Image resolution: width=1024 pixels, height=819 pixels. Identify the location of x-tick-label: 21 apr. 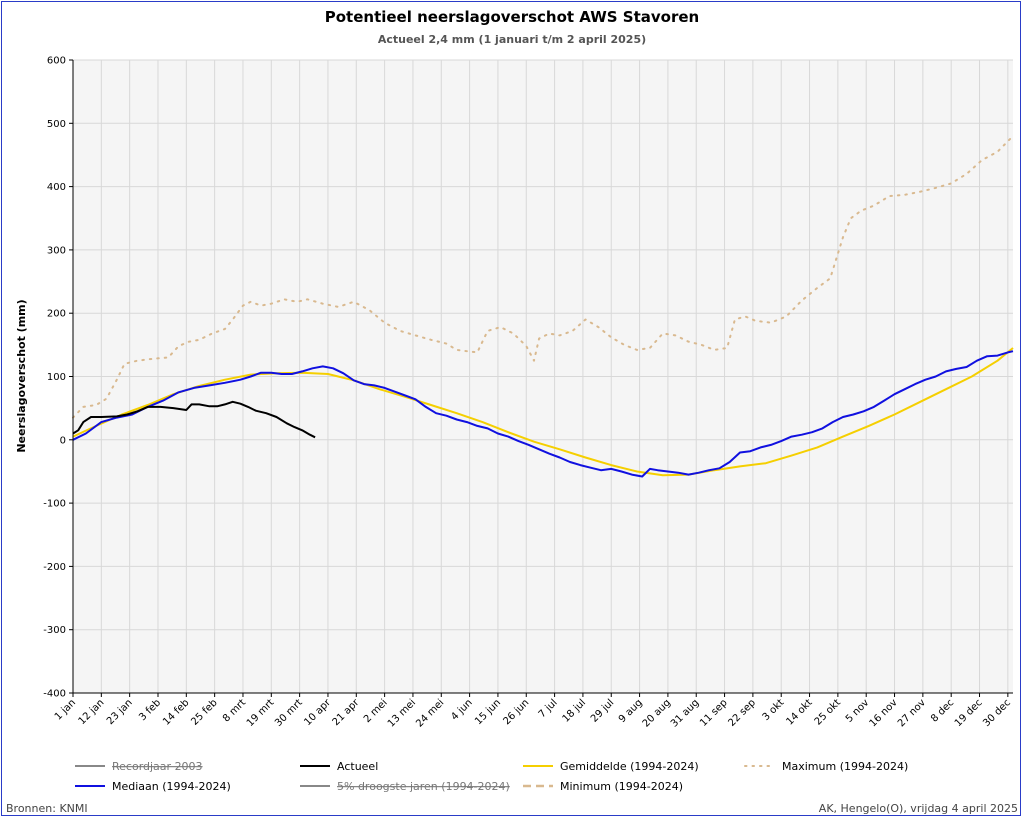
(346, 712).